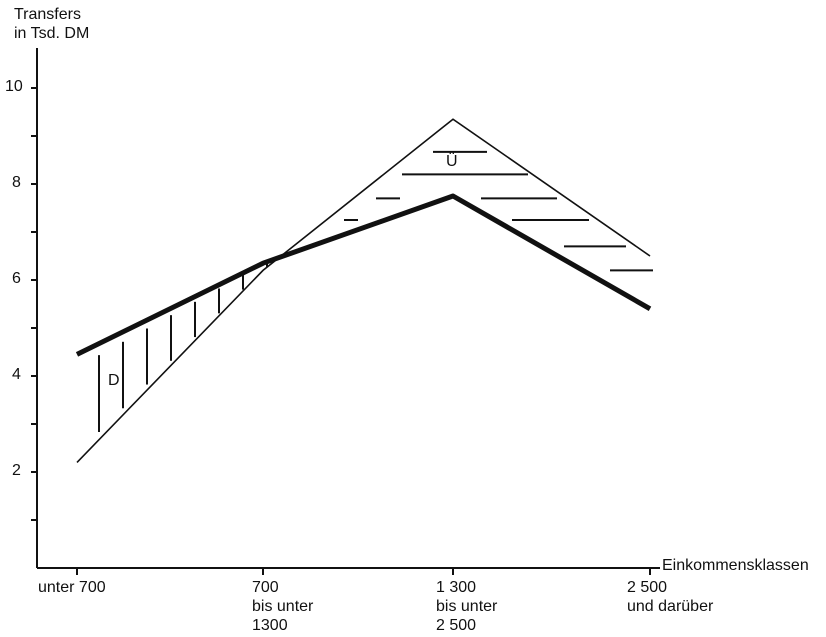 This screenshot has width=826, height=637. Describe the element at coordinates (735, 565) in the screenshot. I see `x-axis-label: Einkommensklassen` at that location.